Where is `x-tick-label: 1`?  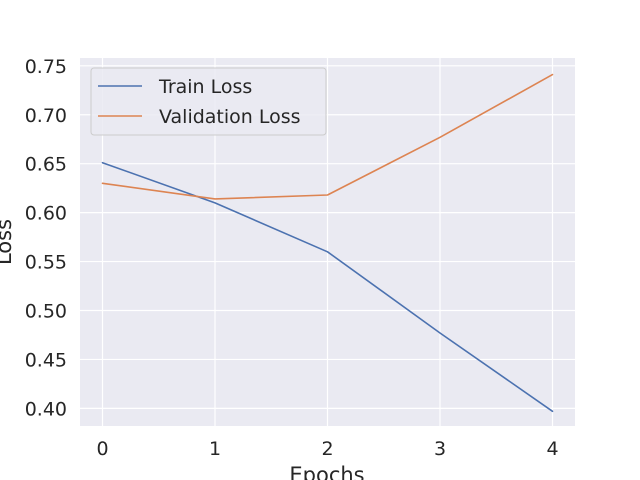
x-tick-label: 1 is located at coordinates (215, 449).